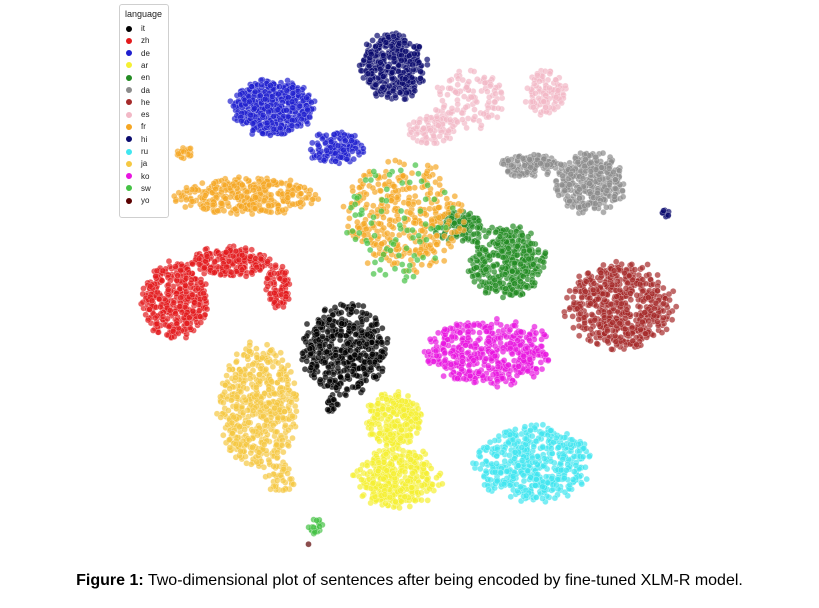  What do you see at coordinates (215, 292) in the screenshot?
I see `series-zh` at bounding box center [215, 292].